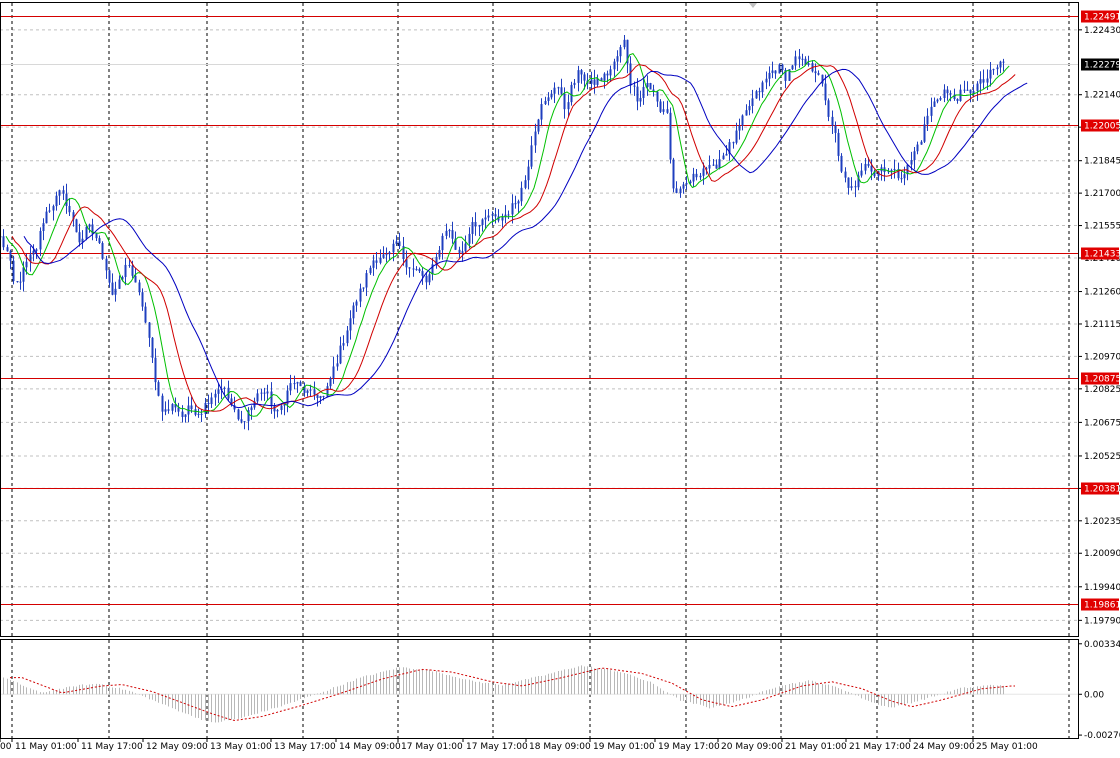 This screenshot has height=758, width=1120. I want to click on price-tick-label-10: 1.20825, so click(1102, 390).